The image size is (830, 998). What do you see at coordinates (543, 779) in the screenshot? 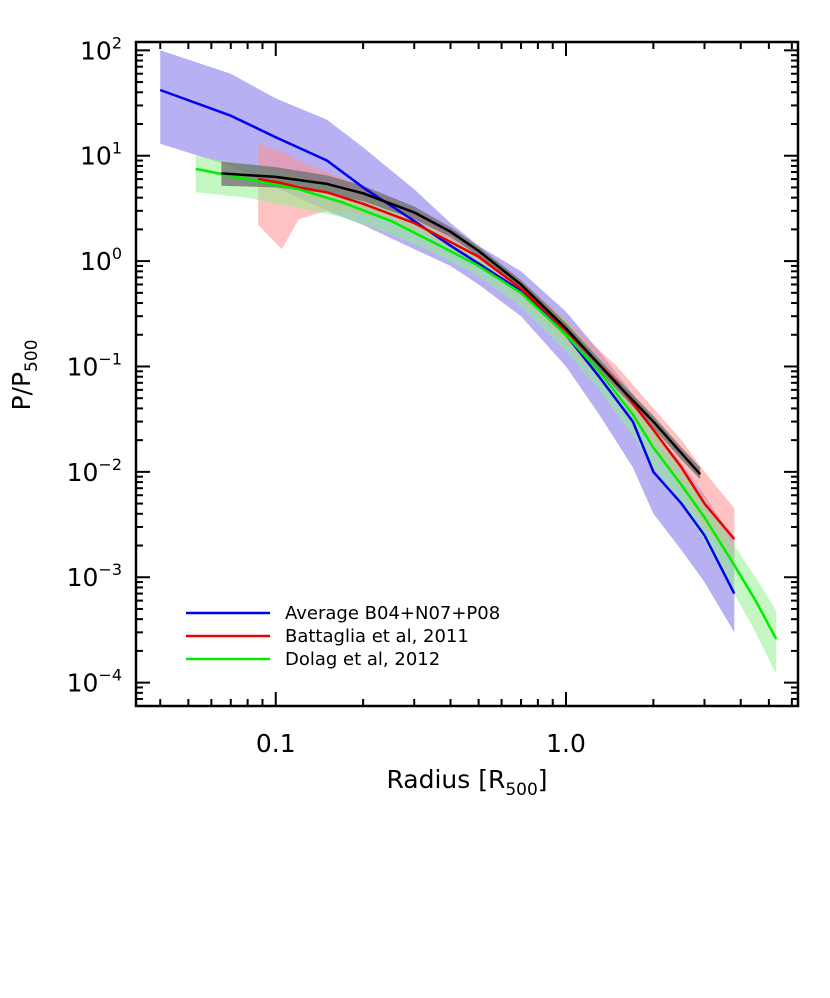
I see `x-axis-title-end: ]` at bounding box center [543, 779].